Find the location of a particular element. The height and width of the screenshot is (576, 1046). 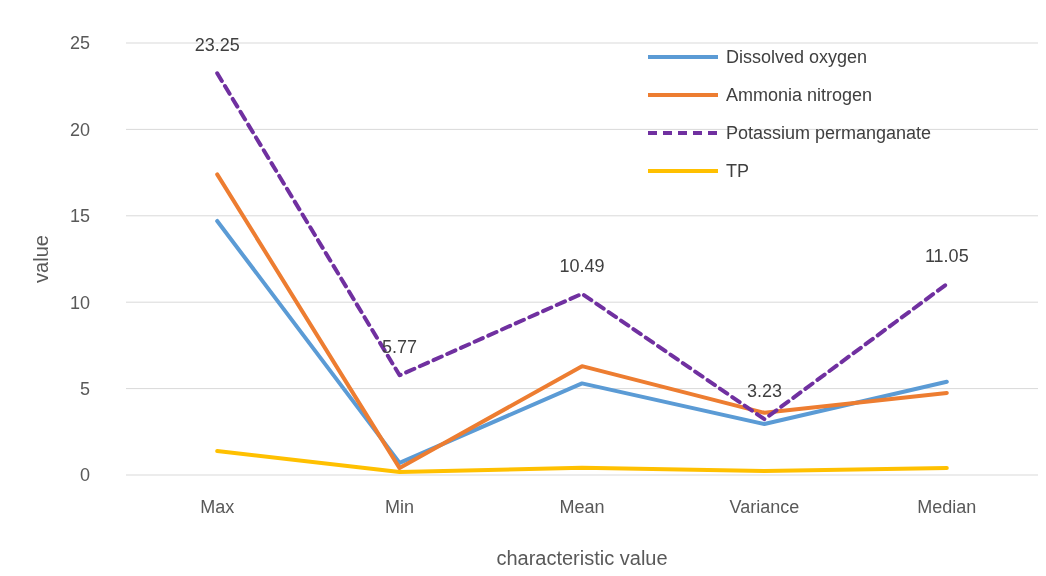

data-label: 5.77 is located at coordinates (400, 347).